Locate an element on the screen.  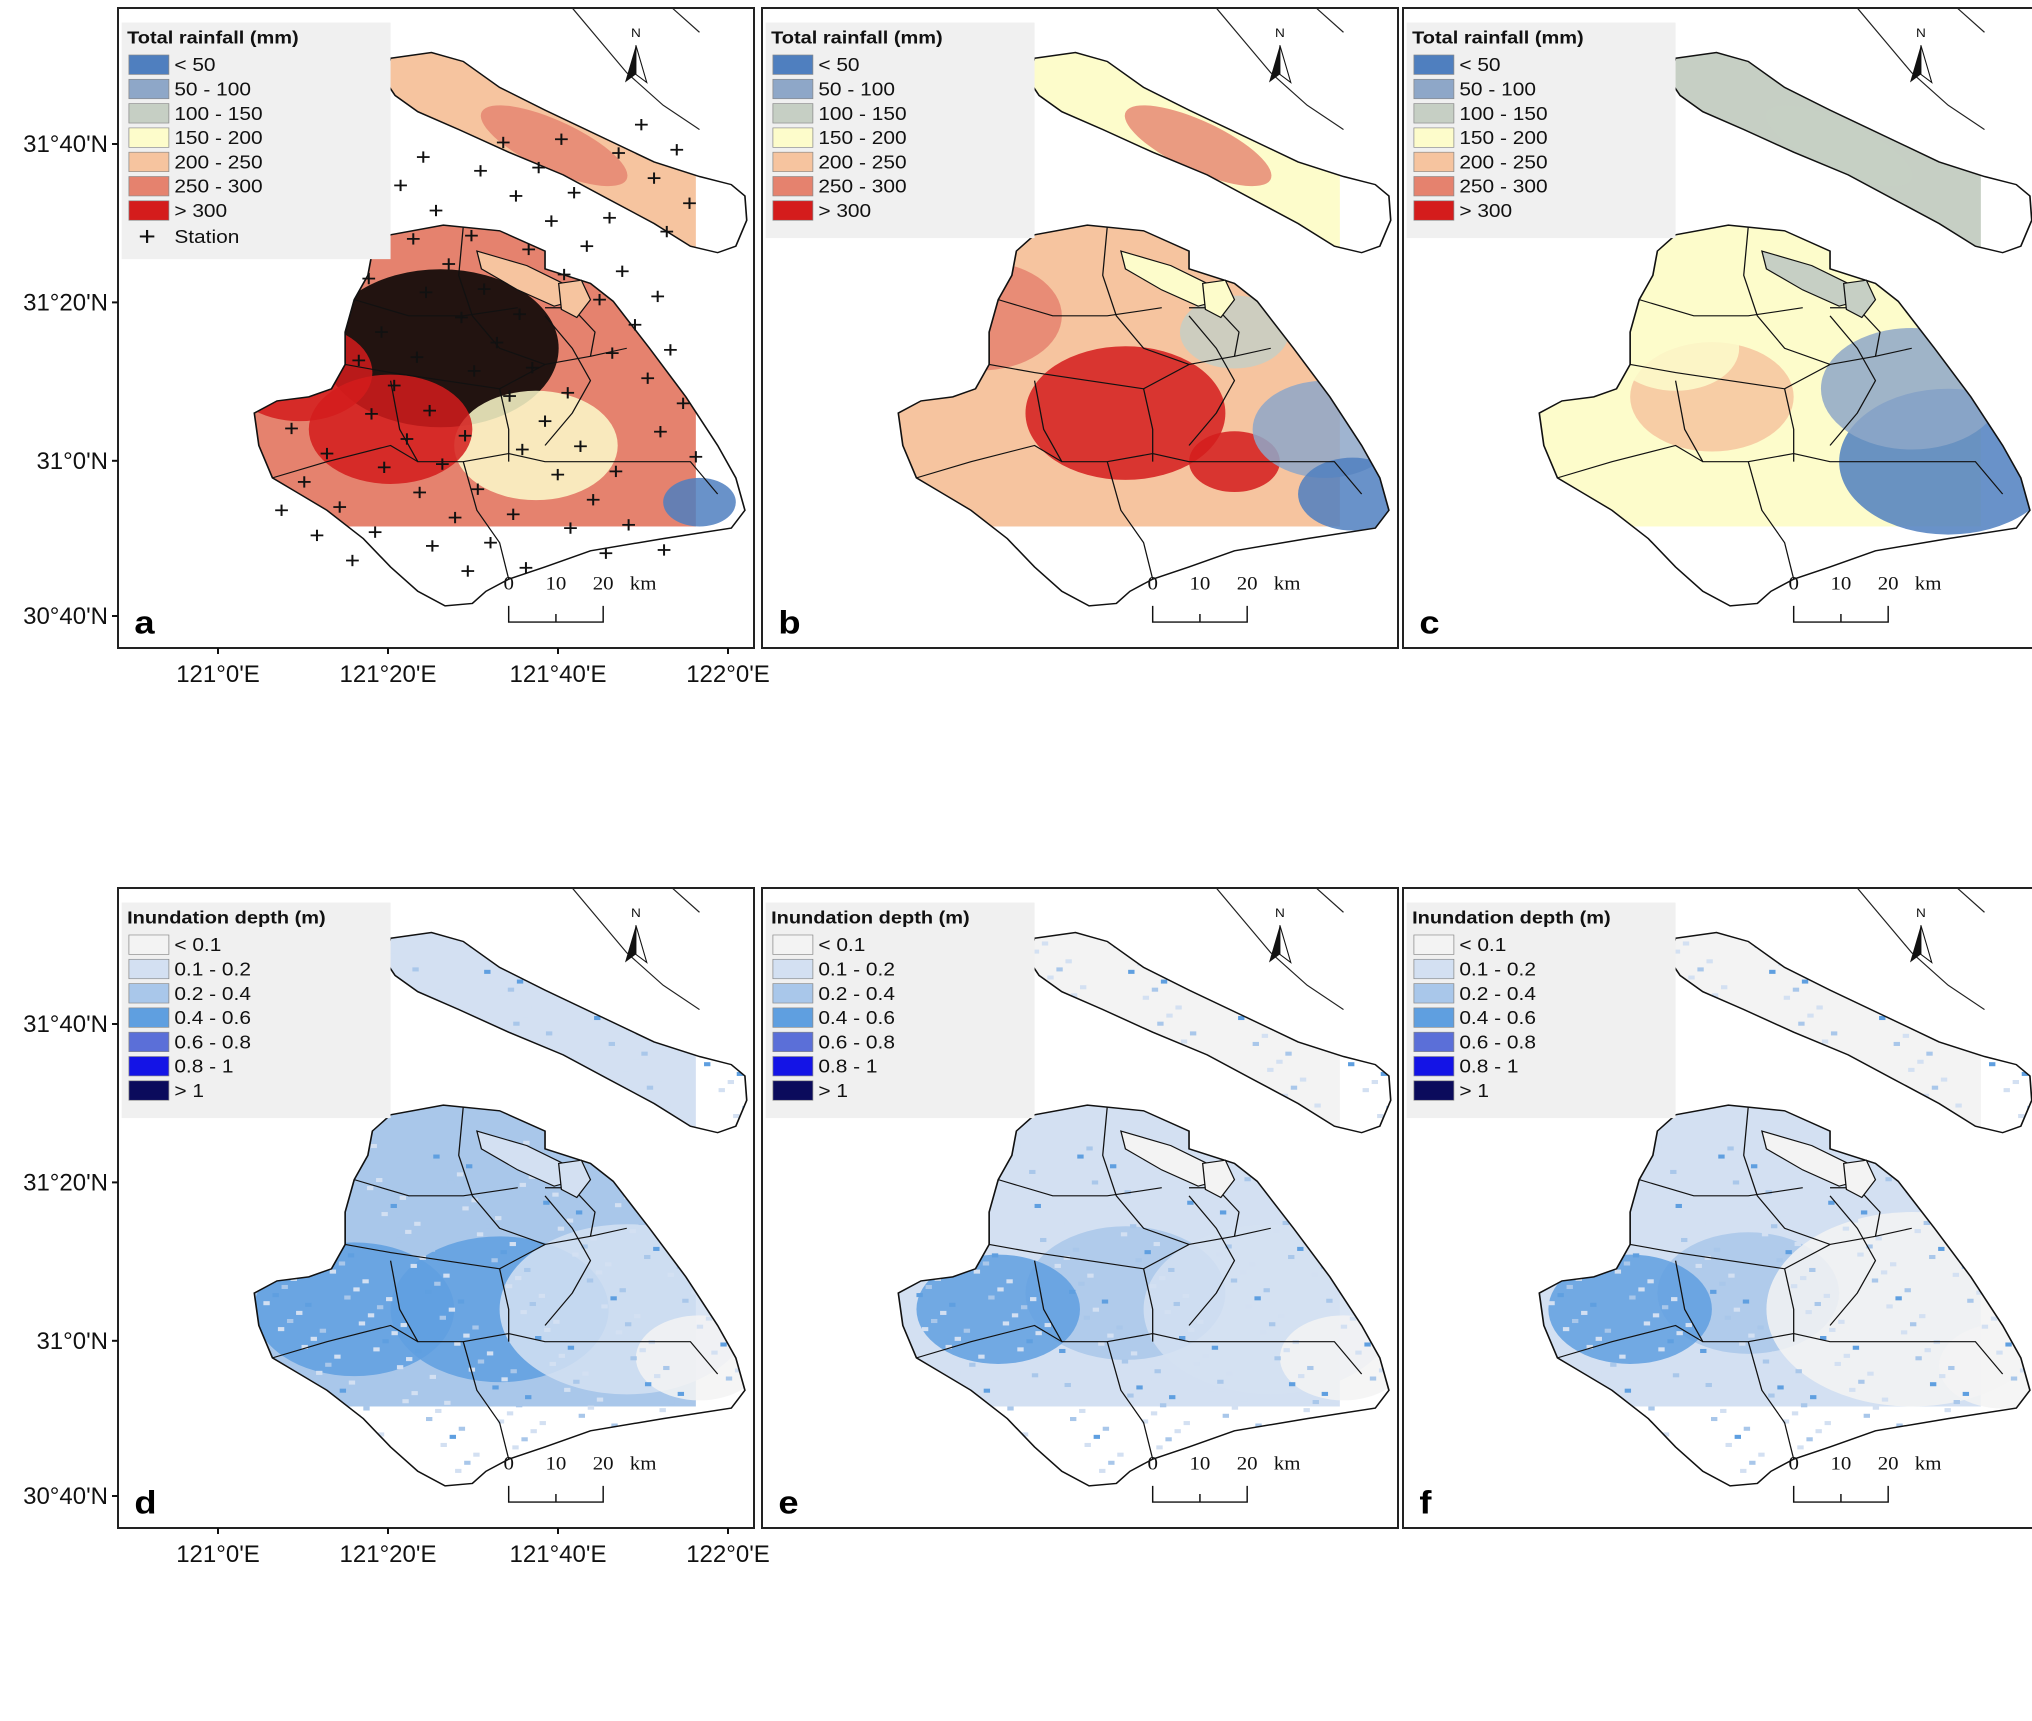
estuary-line is located at coordinates (1920, 68).